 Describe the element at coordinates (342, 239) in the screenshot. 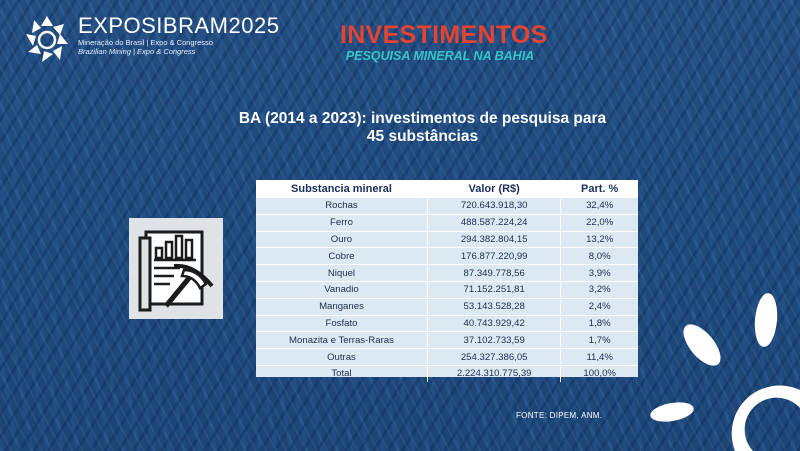

I see `cell-substance: Ouro` at that location.